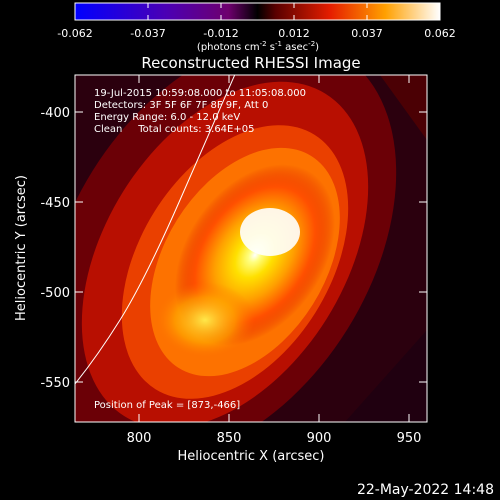 The height and width of the screenshot is (500, 500). What do you see at coordinates (319, 438) in the screenshot?
I see `x-tick-label: 900` at bounding box center [319, 438].